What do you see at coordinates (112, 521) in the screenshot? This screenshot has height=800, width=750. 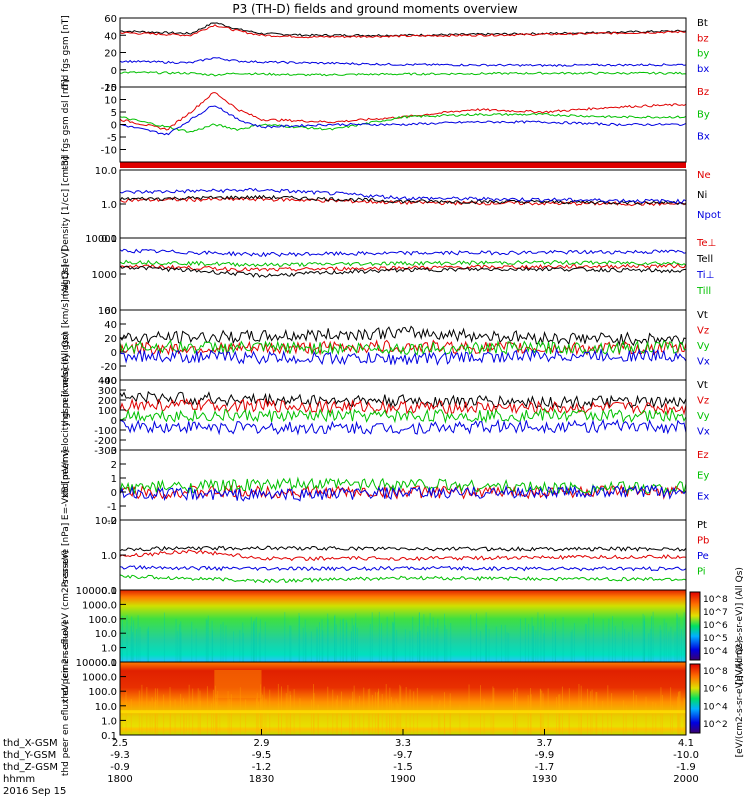 I see `ytick-label: -2` at bounding box center [112, 521].